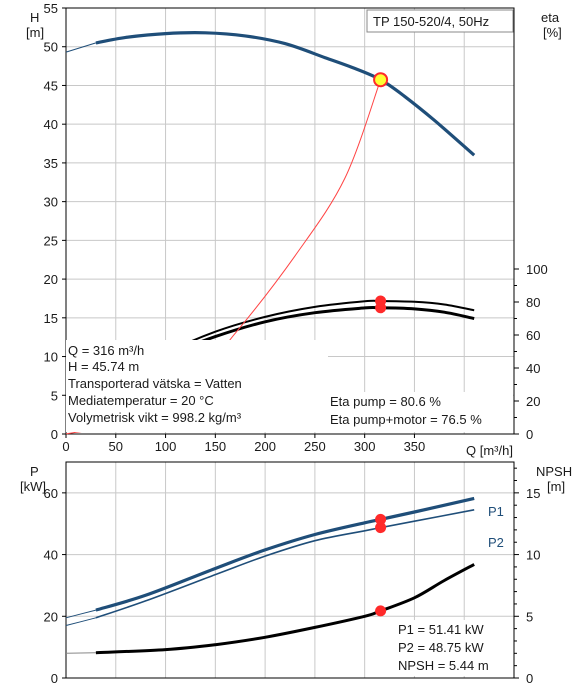 This screenshot has height=692, width=585. What do you see at coordinates (529, 616) in the screenshot?
I see `npsh-tick-label: 5` at bounding box center [529, 616].